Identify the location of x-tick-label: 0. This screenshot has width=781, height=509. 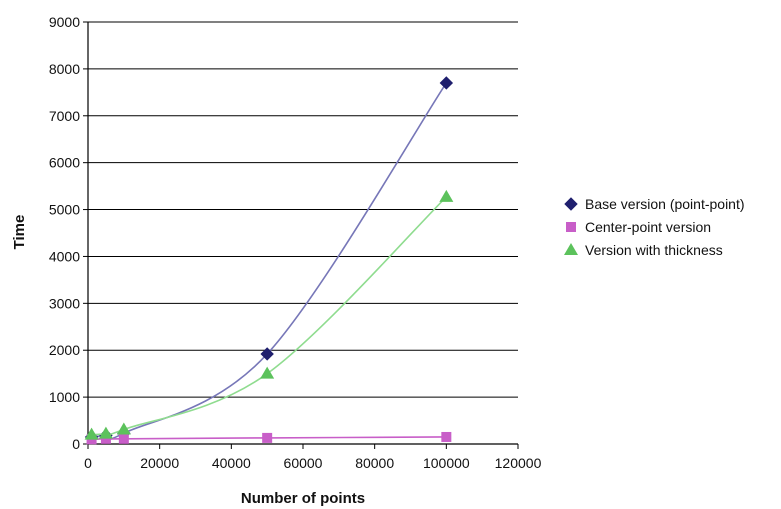
(88, 463).